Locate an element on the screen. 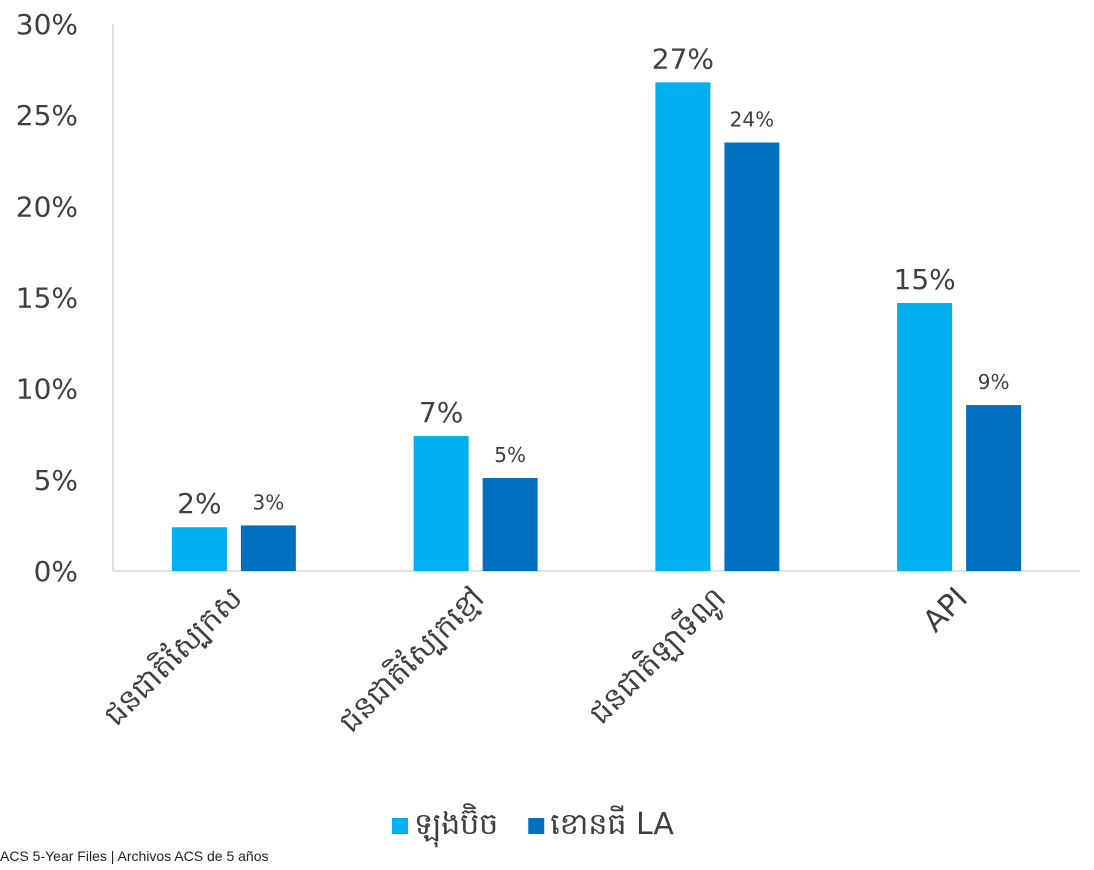 This screenshot has width=1094, height=870. data-label: 5% is located at coordinates (510, 455).